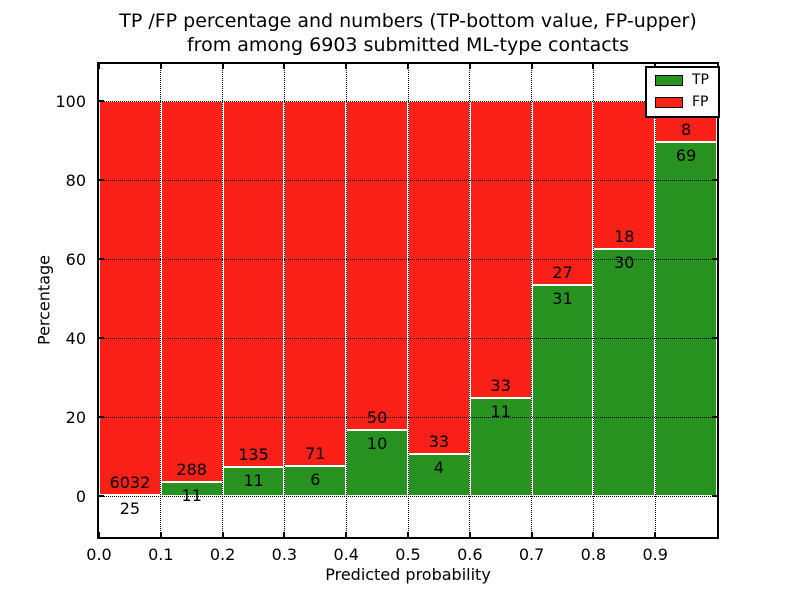 This screenshot has width=800, height=600. What do you see at coordinates (222, 554) in the screenshot?
I see `x-tick-label: 0.2` at bounding box center [222, 554].